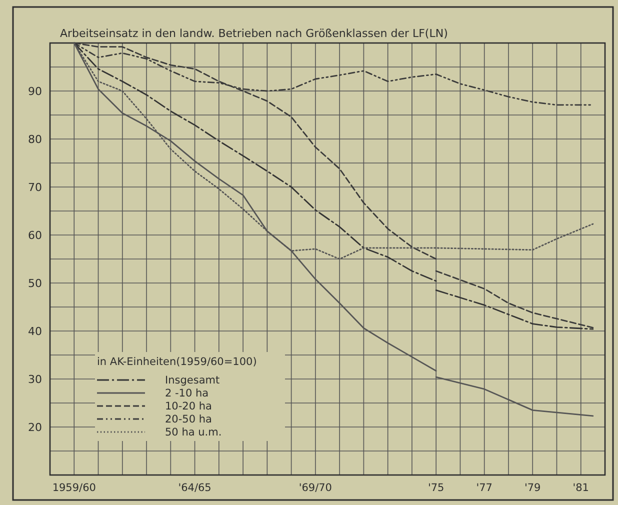  I want to click on legend-label: 10-20 ha, so click(188, 406).